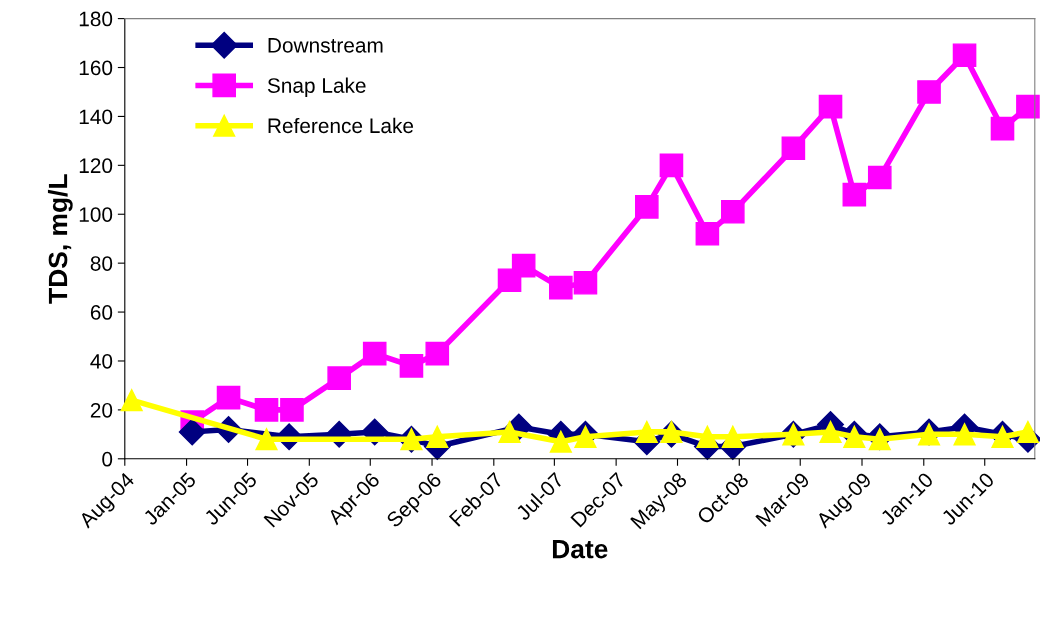 This screenshot has width=1040, height=620. Describe the element at coordinates (101, 263) in the screenshot. I see `y-tick-label: 80` at that location.